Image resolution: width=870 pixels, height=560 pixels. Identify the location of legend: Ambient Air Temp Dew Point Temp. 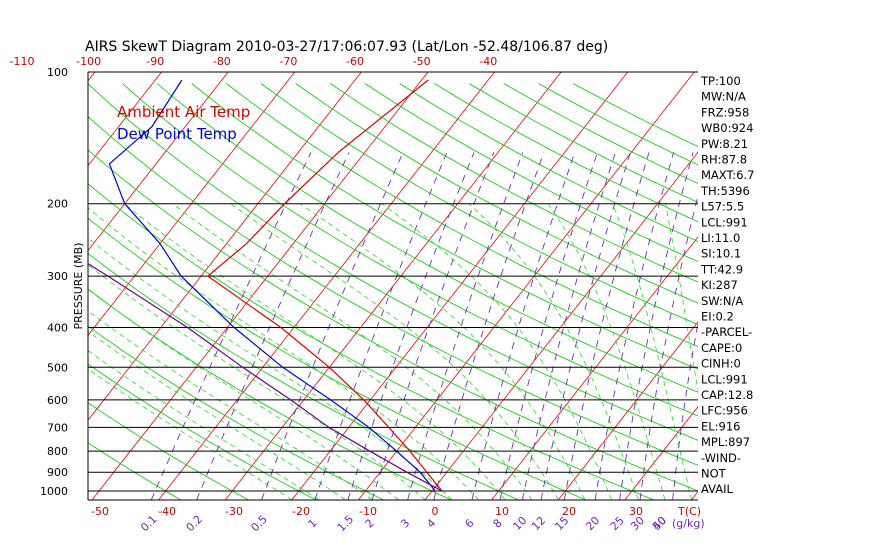
(183, 123).